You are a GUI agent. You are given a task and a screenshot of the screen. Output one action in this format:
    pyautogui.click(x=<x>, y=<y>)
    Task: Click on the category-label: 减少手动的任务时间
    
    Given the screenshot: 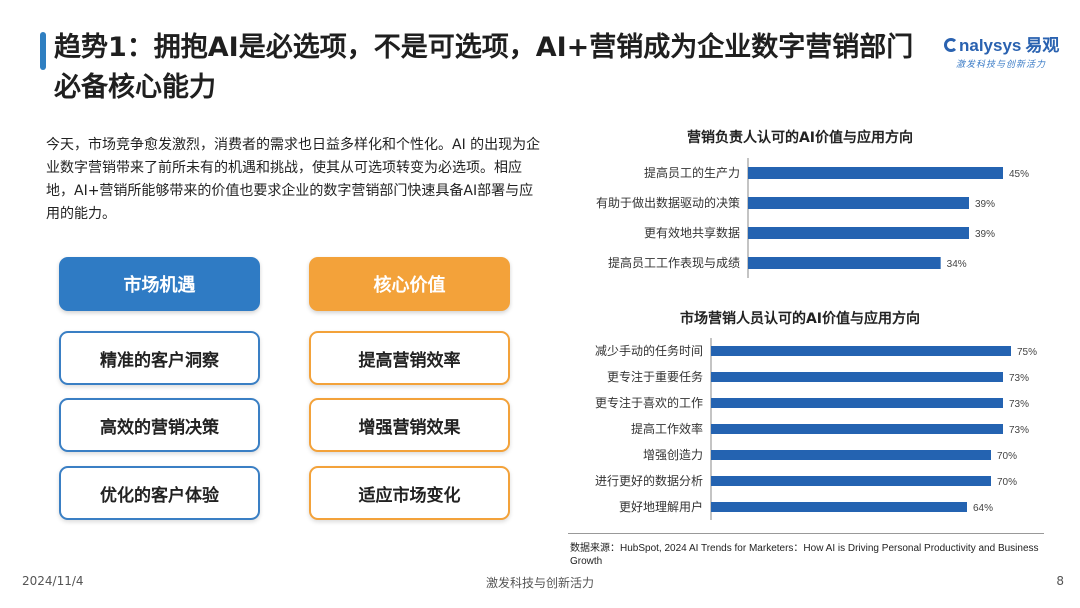 What is the action you would take?
    pyautogui.click(x=649, y=350)
    